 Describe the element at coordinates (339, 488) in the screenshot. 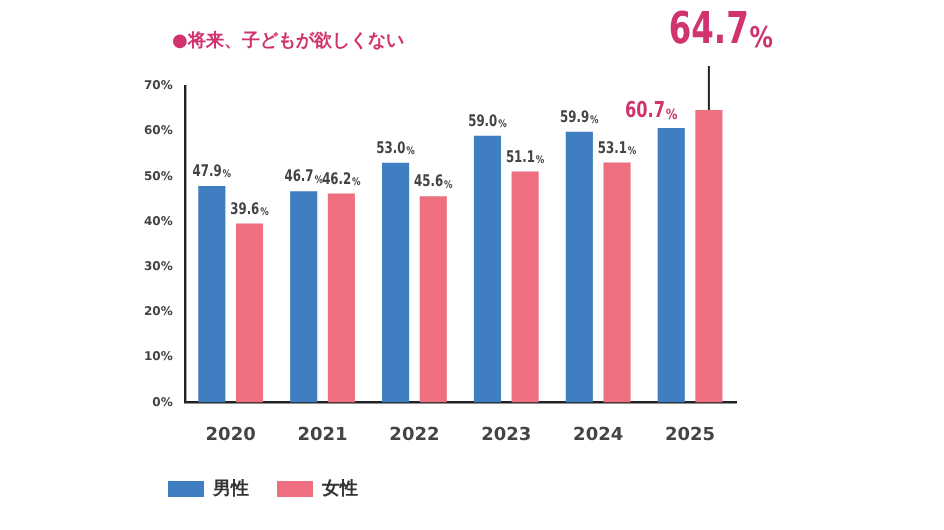

I see `legend-label: 女性` at that location.